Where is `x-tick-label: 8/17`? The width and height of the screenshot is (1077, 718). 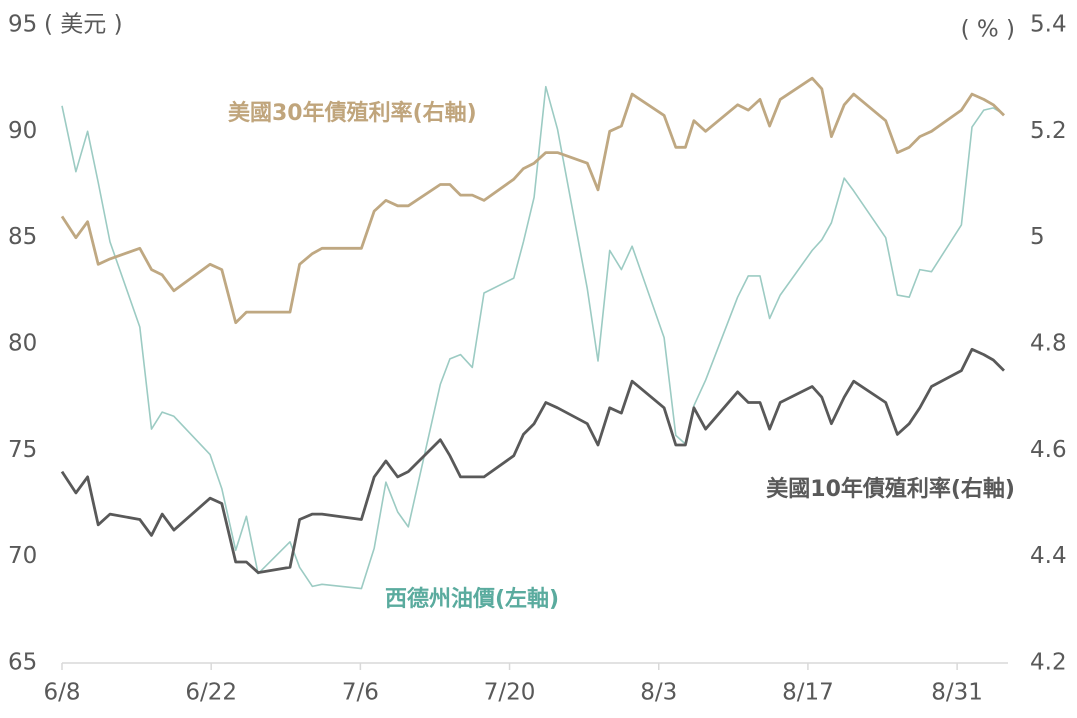
x-tick-label: 8/17 is located at coordinates (808, 693).